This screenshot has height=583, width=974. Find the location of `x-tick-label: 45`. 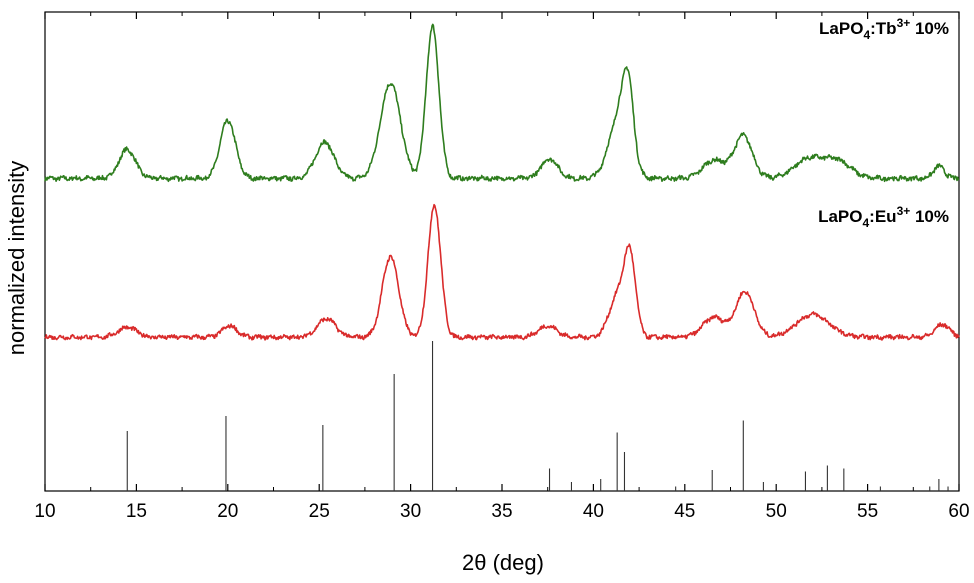

x-tick-label: 45 is located at coordinates (684, 511).